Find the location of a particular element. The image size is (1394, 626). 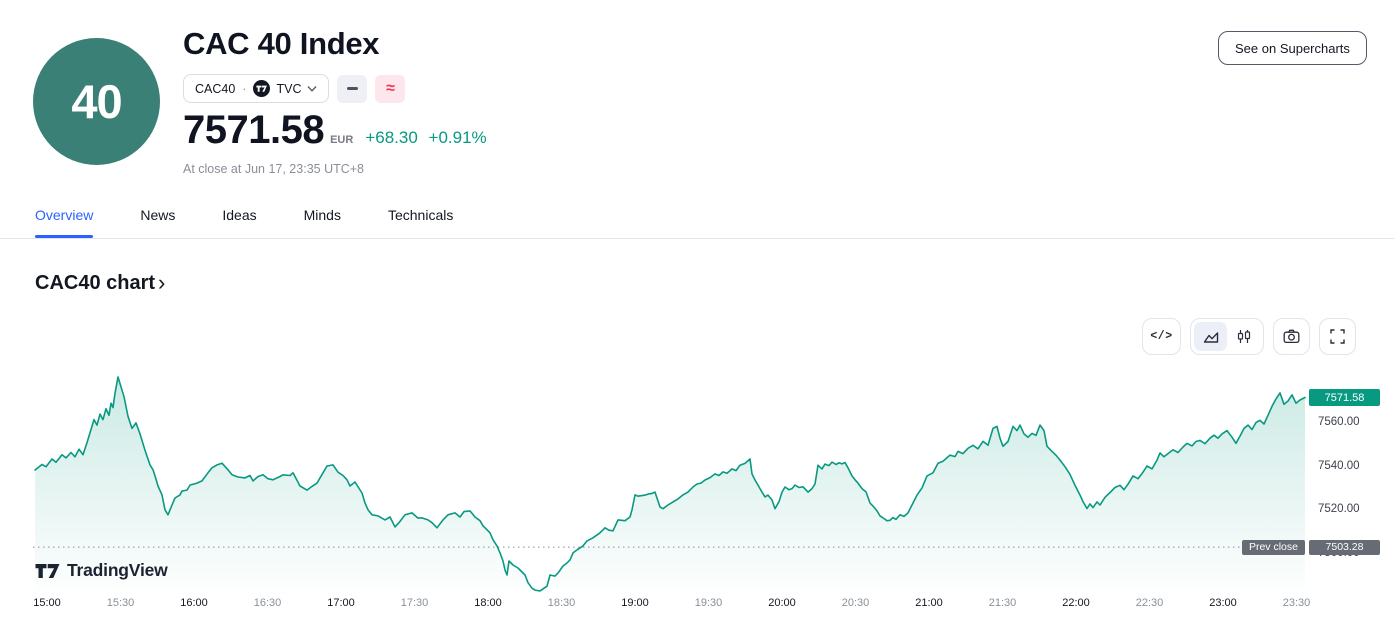

change-absolute: +68.30 is located at coordinates (391, 137).